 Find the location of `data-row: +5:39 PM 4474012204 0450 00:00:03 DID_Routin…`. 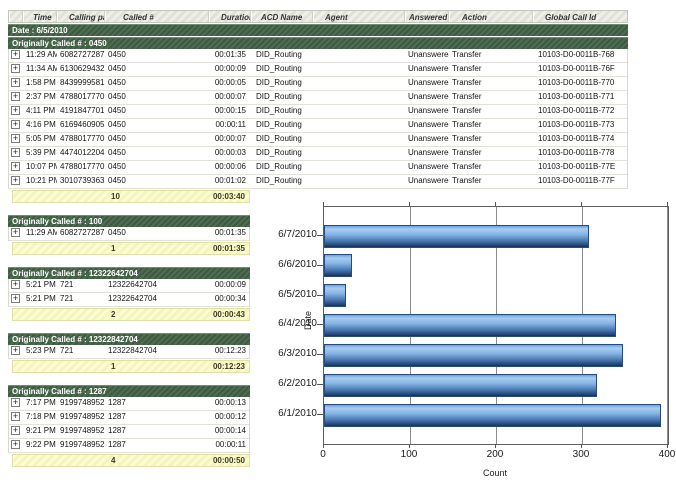

data-row: +5:39 PM 4474012204 0450 00:00:03 DID_Routin… is located at coordinates (318, 154).